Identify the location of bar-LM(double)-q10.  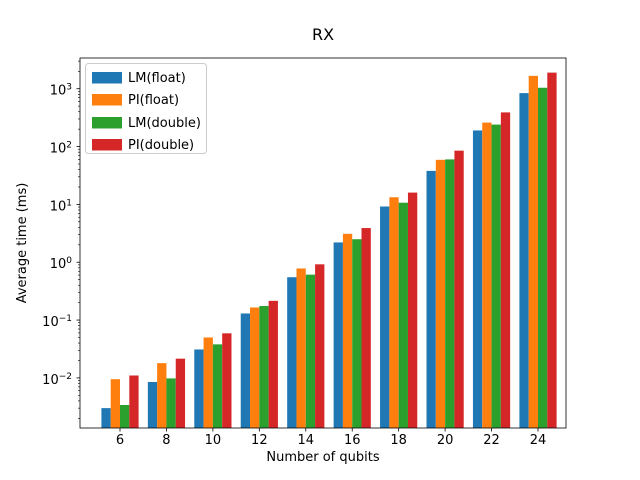
(217, 386).